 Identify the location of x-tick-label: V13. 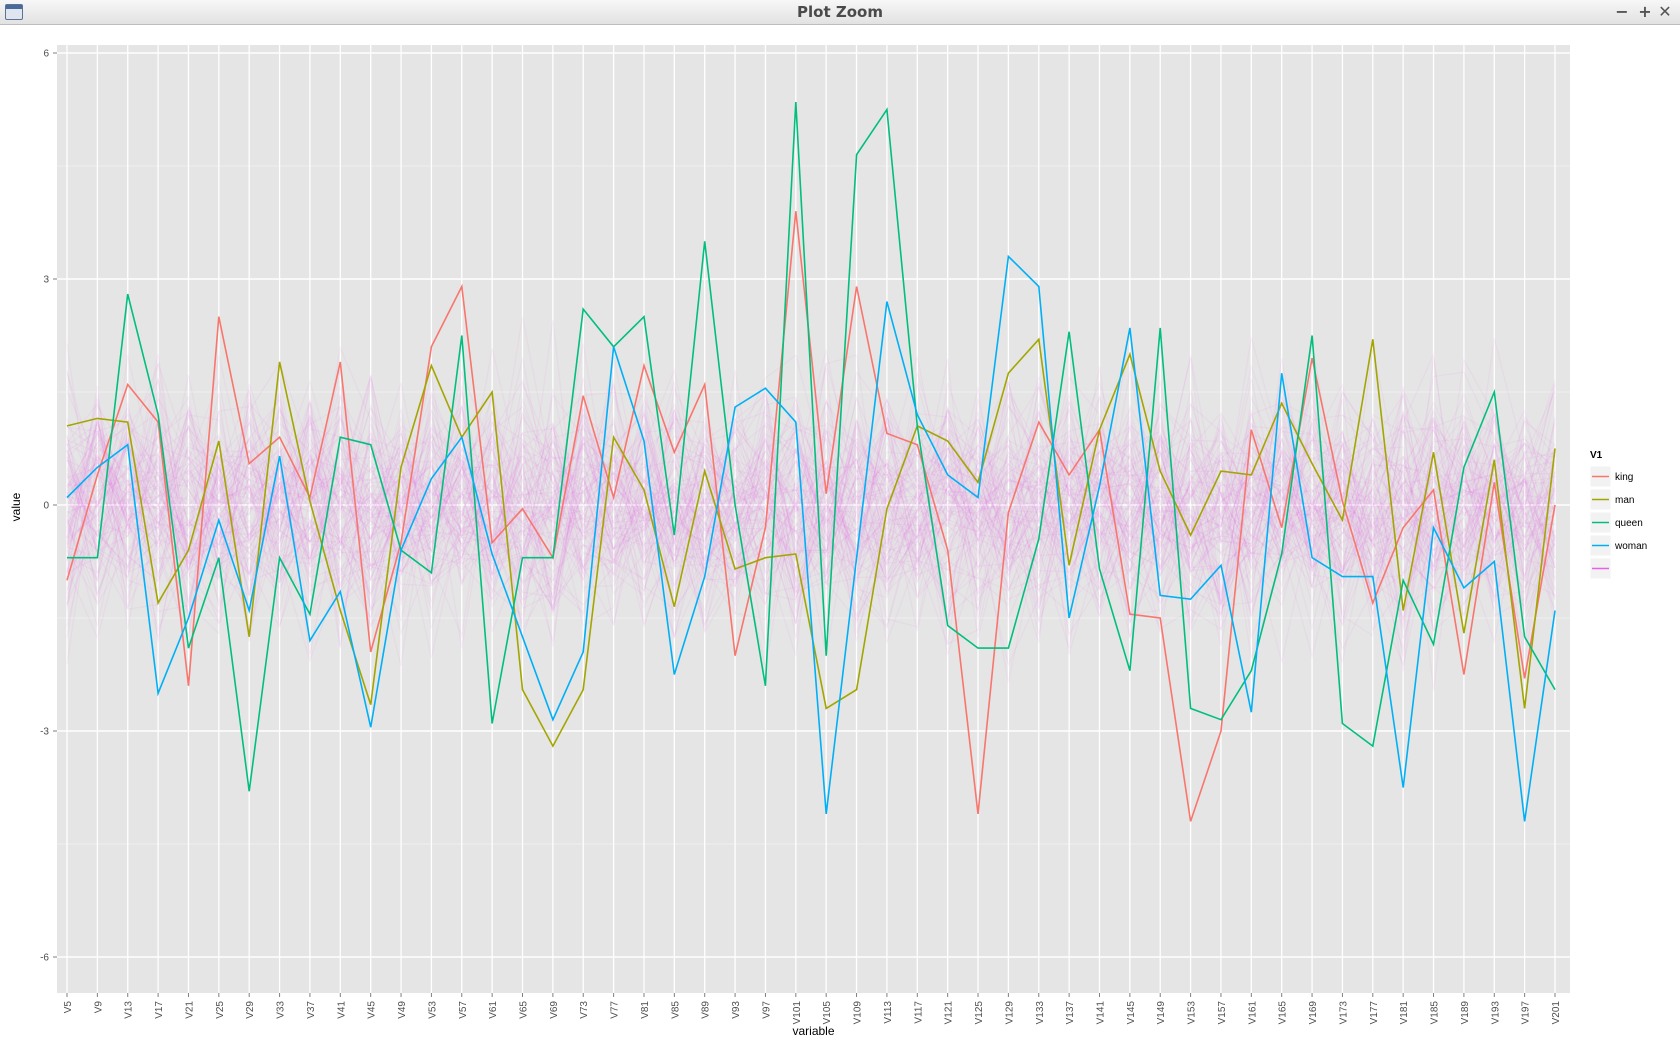
(129, 1010).